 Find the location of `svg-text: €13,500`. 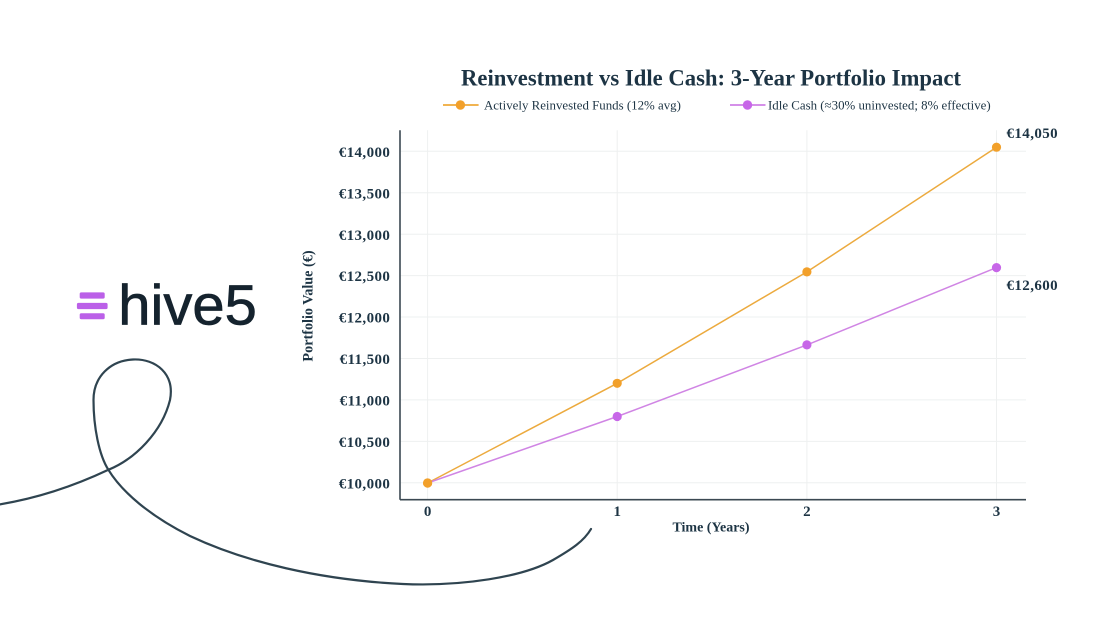

svg-text: €13,500 is located at coordinates (365, 194).